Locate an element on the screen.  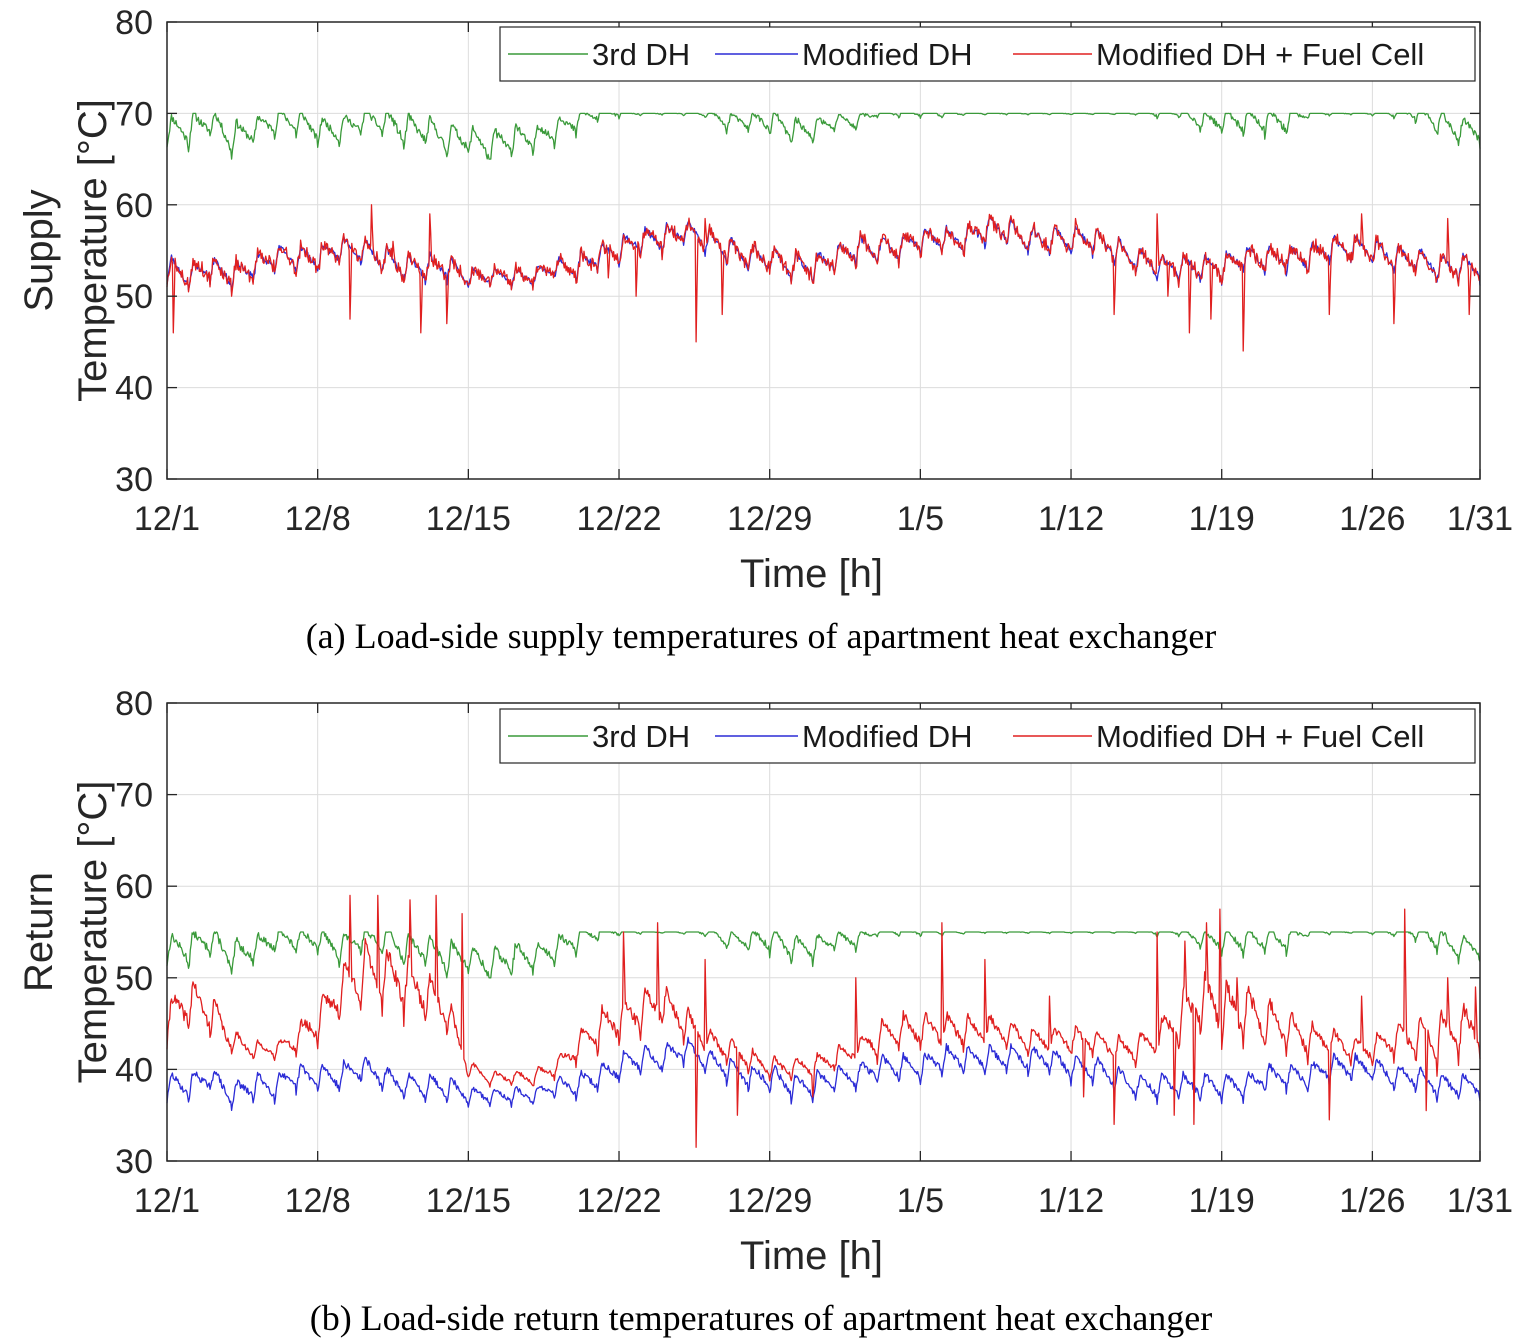
y-axis-label-line1: Supply is located at coordinates (39, 250).